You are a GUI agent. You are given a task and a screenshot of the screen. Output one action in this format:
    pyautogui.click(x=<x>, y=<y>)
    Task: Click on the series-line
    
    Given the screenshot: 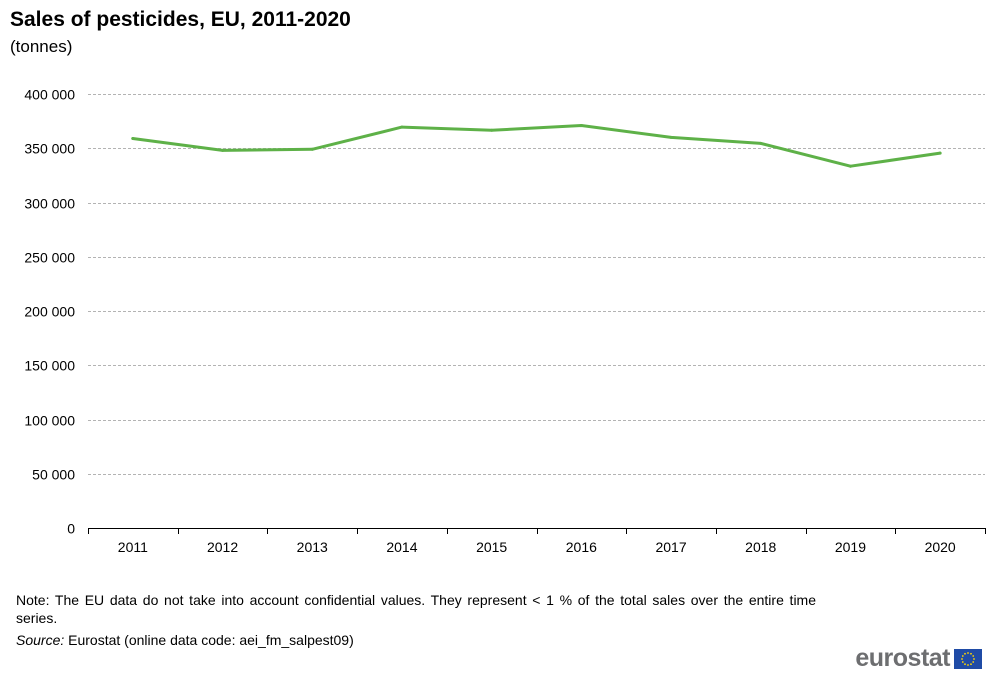 What is the action you would take?
    pyautogui.click(x=536, y=146)
    